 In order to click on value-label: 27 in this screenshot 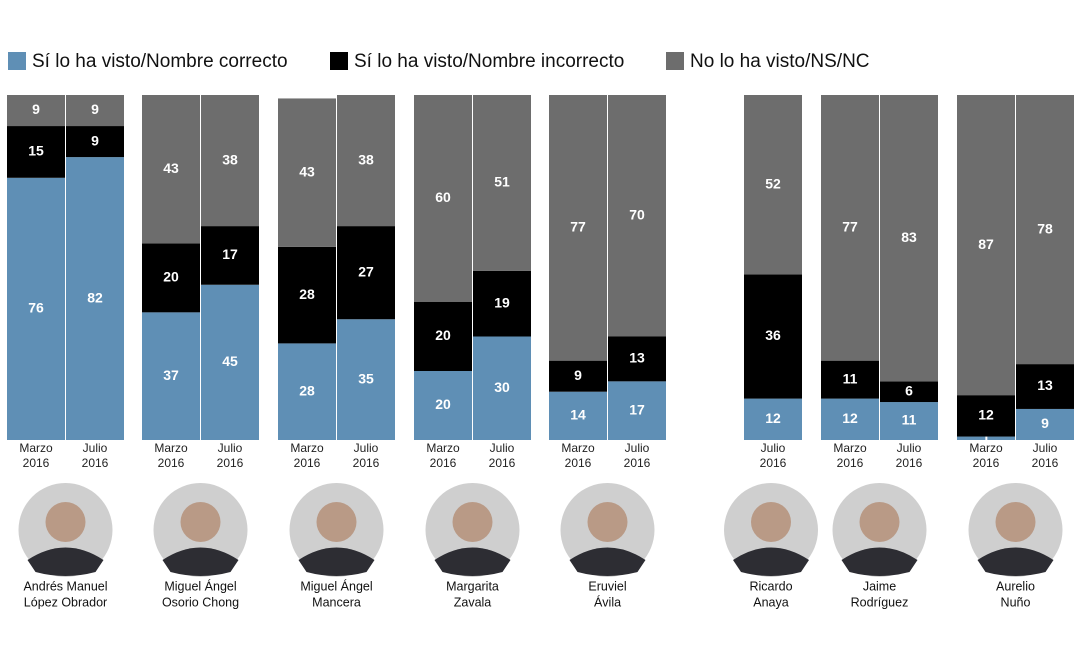, I will do `click(366, 271)`.